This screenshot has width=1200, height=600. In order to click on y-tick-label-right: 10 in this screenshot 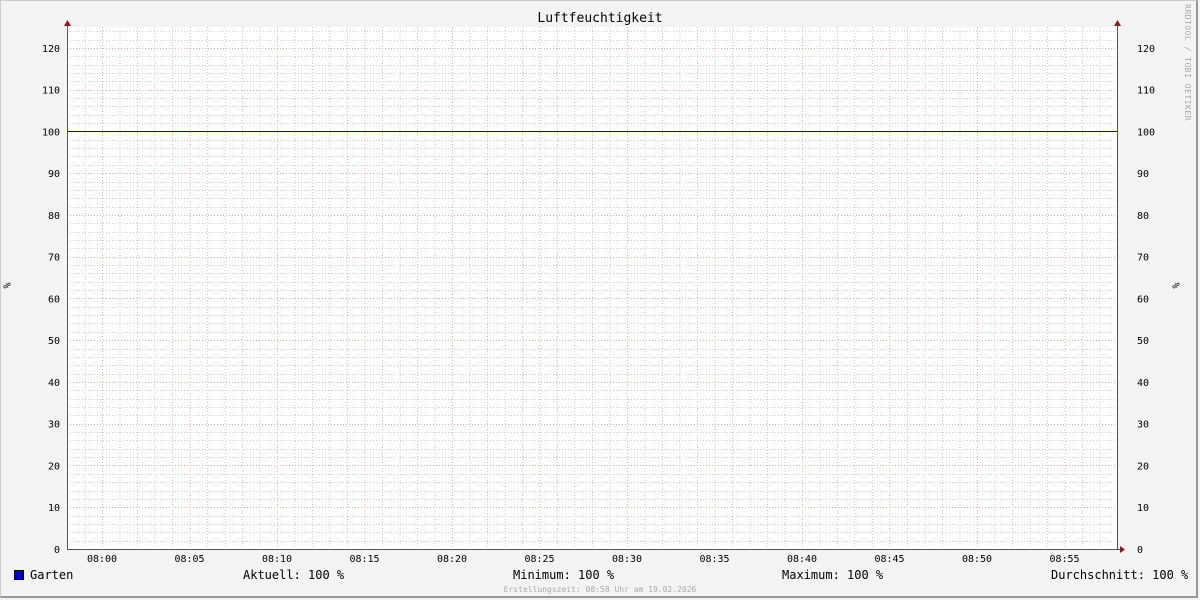, I will do `click(1143, 508)`.